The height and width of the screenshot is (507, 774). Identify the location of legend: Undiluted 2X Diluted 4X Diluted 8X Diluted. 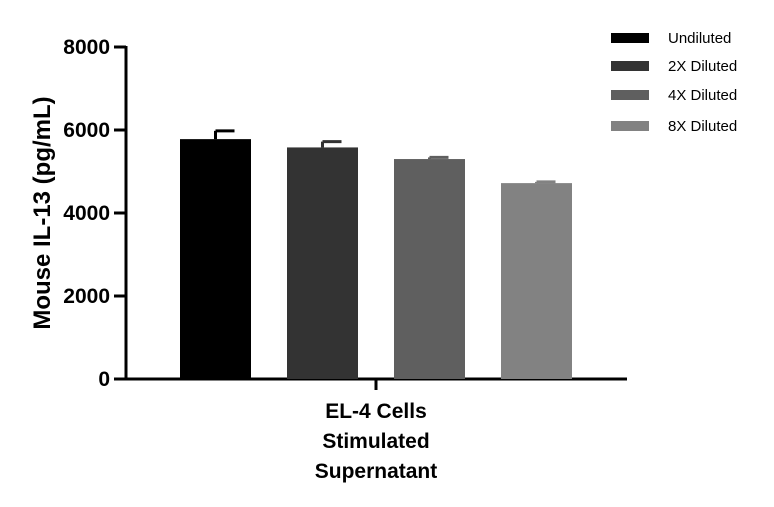
(674, 82).